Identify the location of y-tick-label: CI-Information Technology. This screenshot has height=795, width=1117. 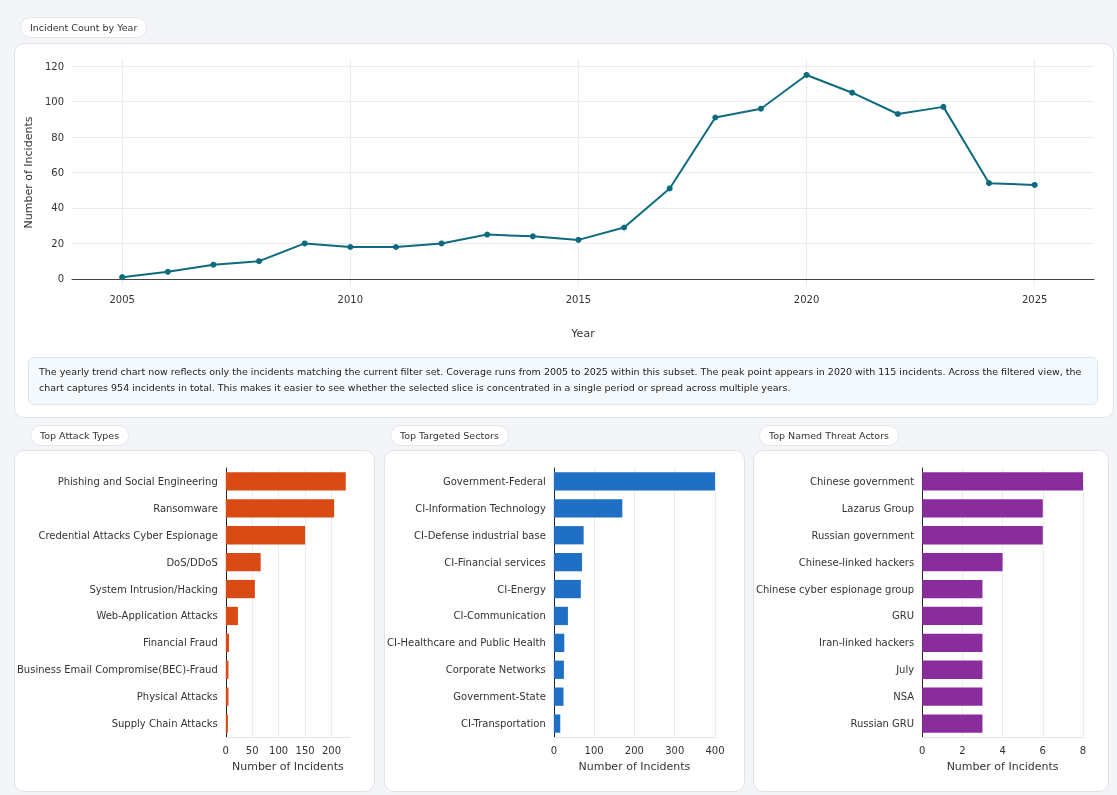
(480, 508).